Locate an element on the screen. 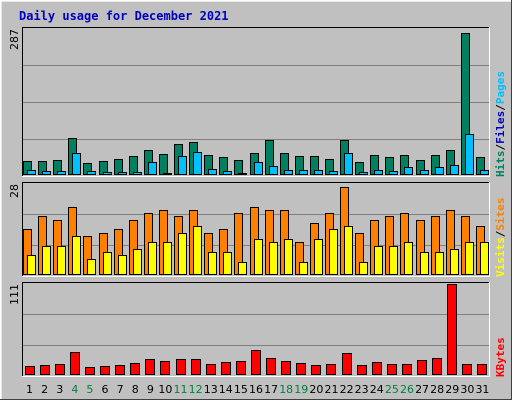 The image size is (512, 400). chart-title: Daily usage for December 2021 is located at coordinates (124, 16).